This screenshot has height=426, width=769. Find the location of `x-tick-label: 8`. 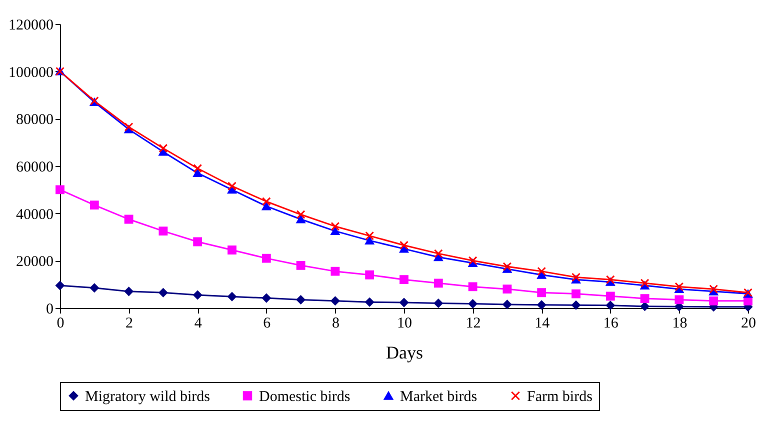

x-tick-label: 8 is located at coordinates (336, 324).